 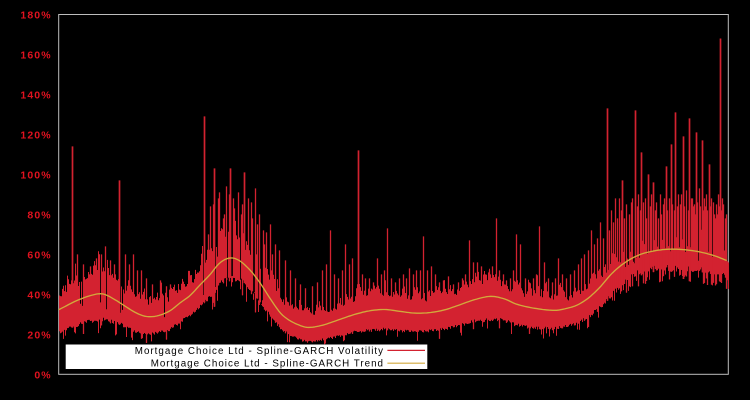 I want to click on svg-text:Mortgage Choice Ltd - Spline-G: Mortgage Choice Ltd - Spline-GARCH Trend, so click(x=267, y=363).